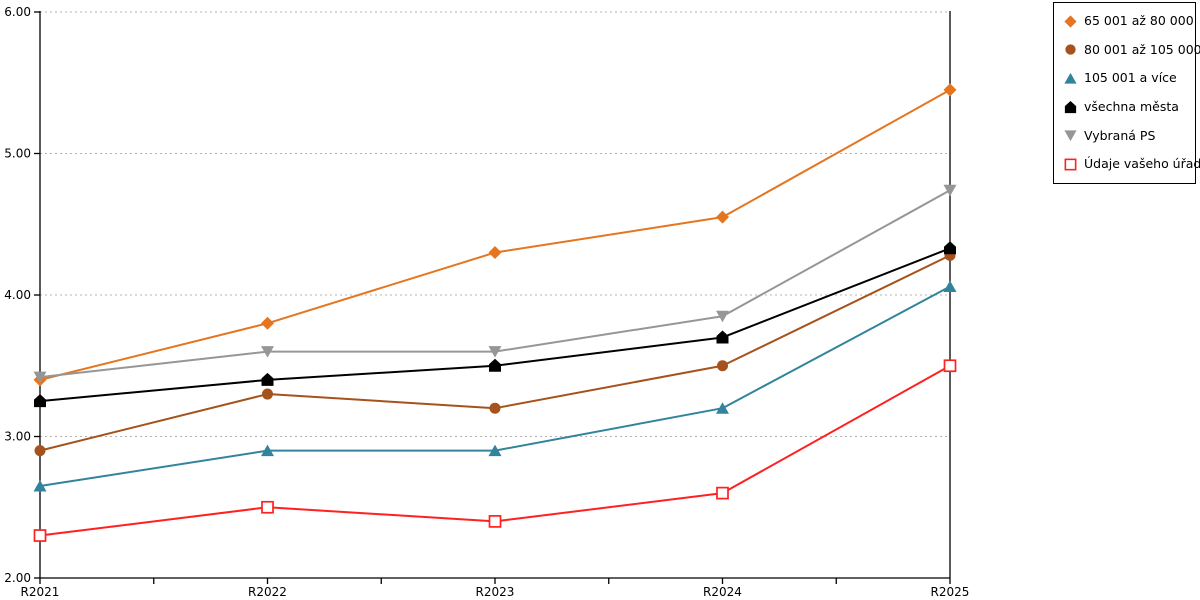  I want to click on legend-item: všechna města, so click(1129, 107).